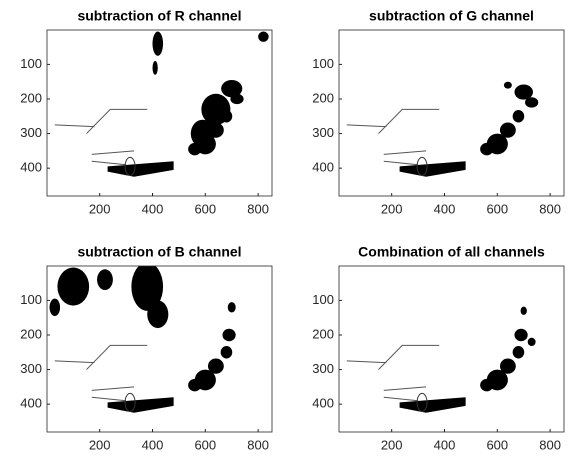 The width and height of the screenshot is (576, 459). What do you see at coordinates (159, 16) in the screenshot?
I see `subplot-title: subtraction of R channel` at bounding box center [159, 16].